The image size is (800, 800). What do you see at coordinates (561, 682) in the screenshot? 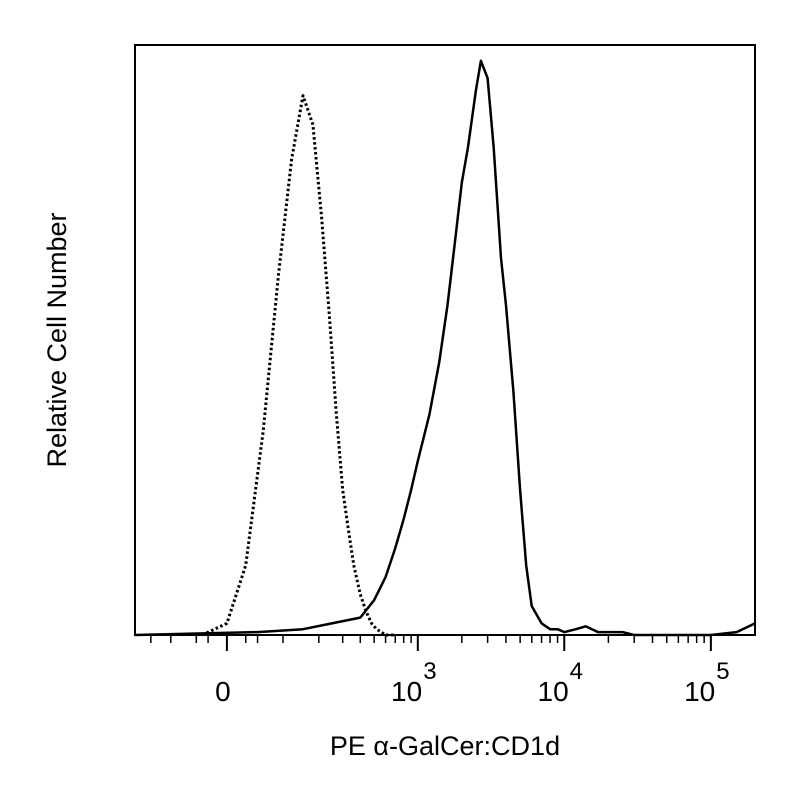
I see `x-tick-label: 10⁴` at bounding box center [561, 682].